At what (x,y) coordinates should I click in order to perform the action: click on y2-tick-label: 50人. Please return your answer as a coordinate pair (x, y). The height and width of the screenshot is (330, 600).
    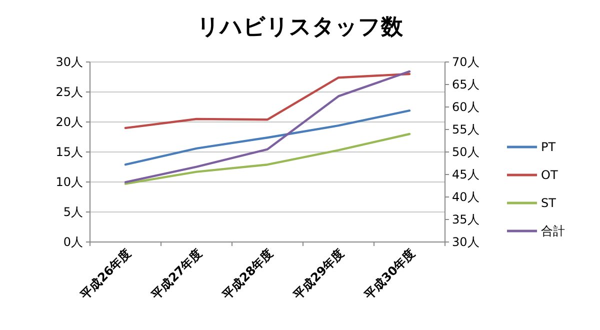
    Looking at the image, I should click on (466, 152).